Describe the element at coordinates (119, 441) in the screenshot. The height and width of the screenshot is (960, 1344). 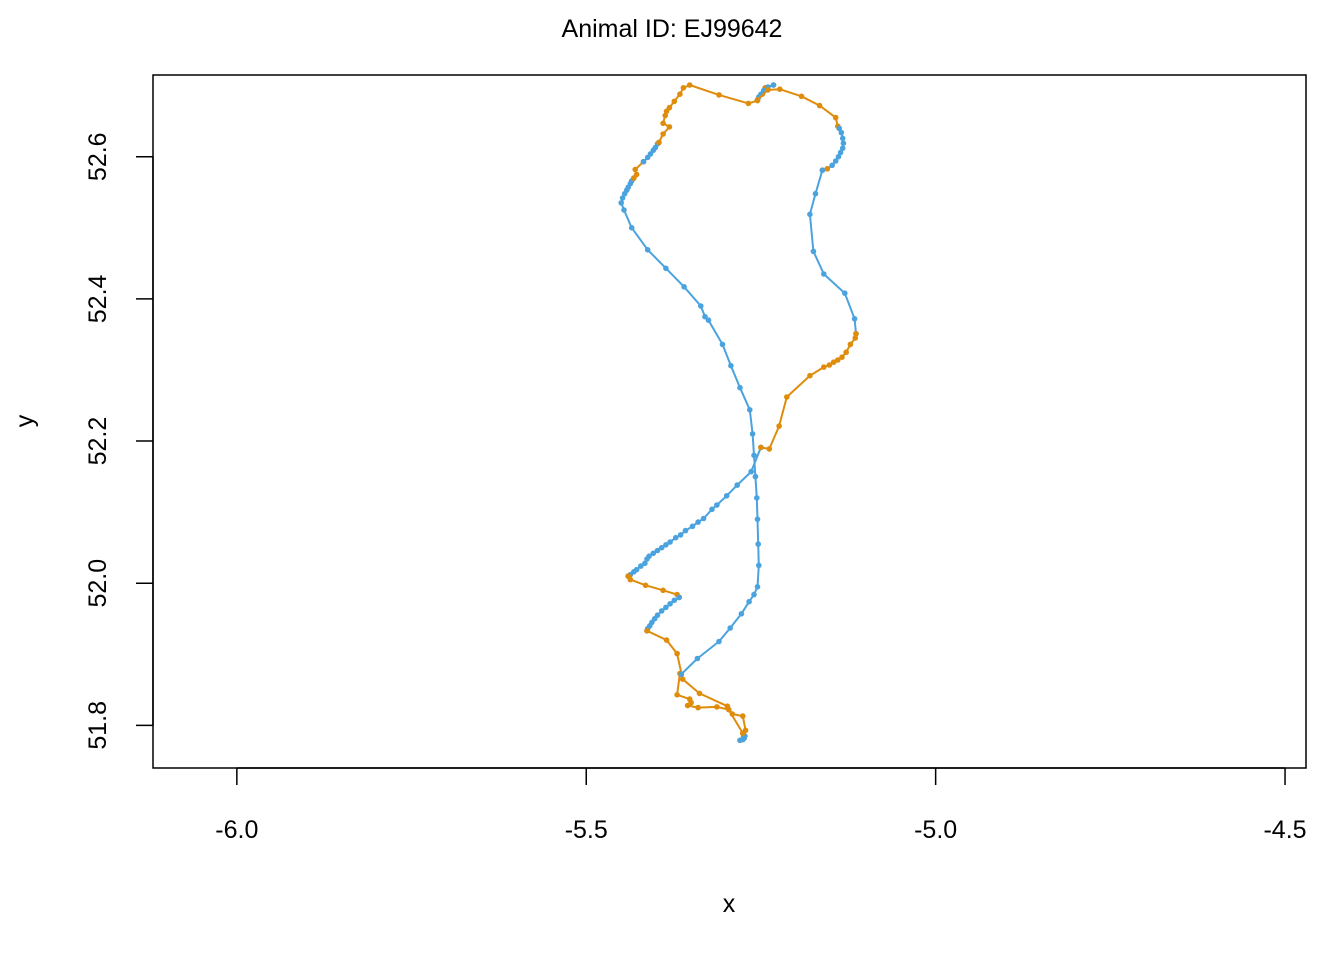
I see `y-axis: 51.8 52.0 52.2 52.4 52.6` at that location.